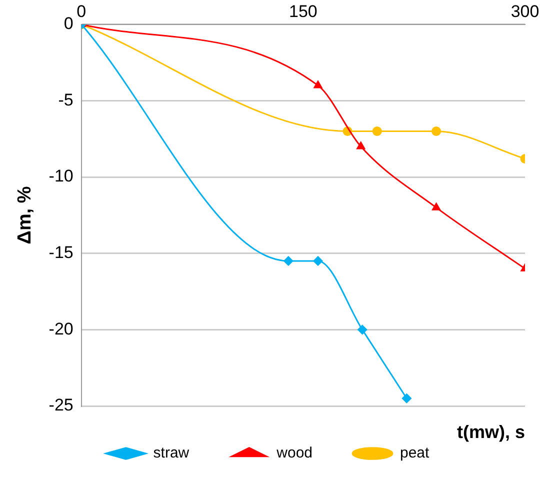  What do you see at coordinates (61, 328) in the screenshot?
I see `y-tick-label: -20` at bounding box center [61, 328].